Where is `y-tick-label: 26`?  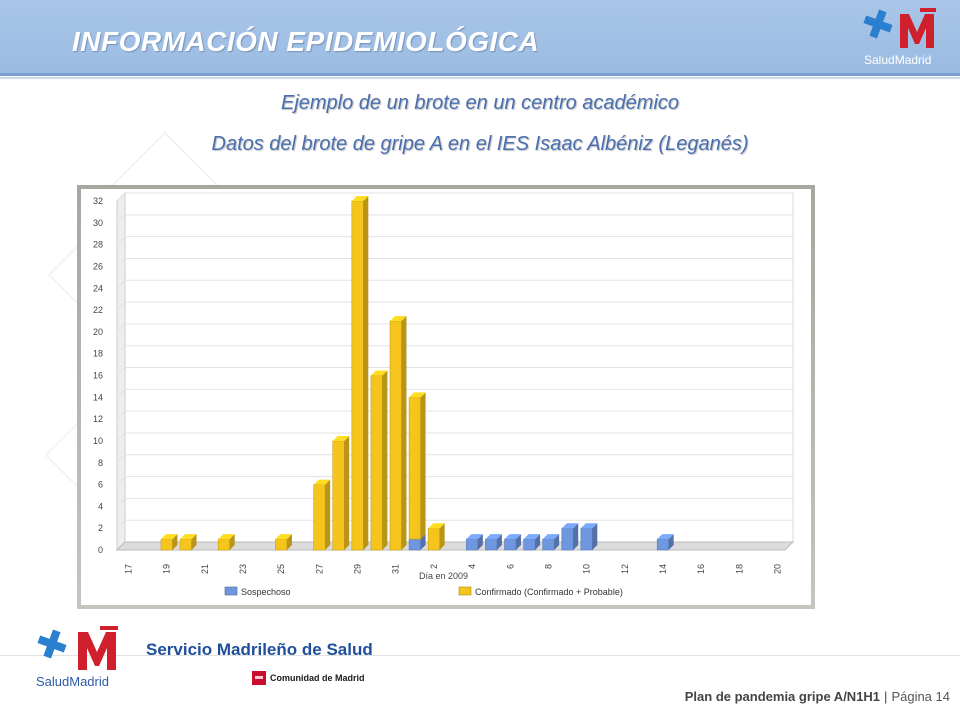
y-tick-label: 26 is located at coordinates (98, 266).